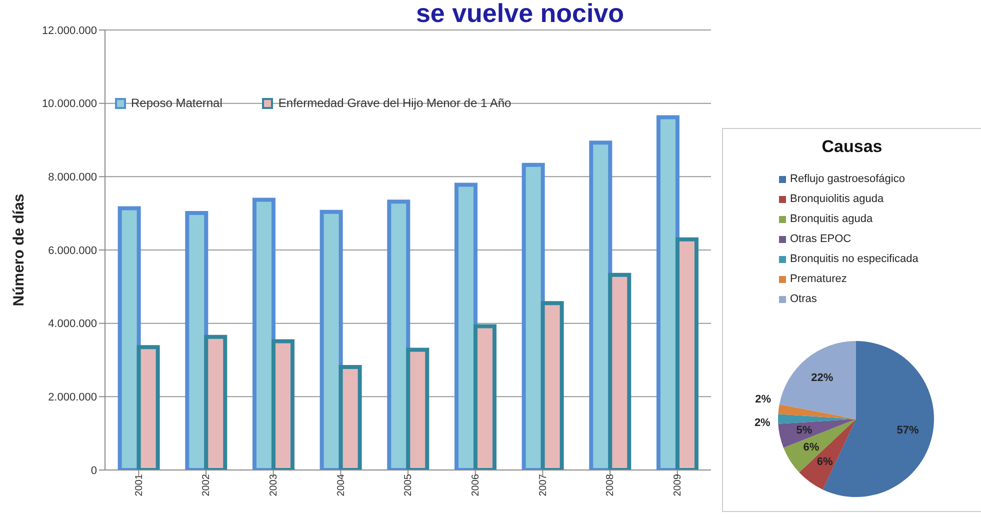  What do you see at coordinates (804, 430) in the screenshot?
I see `data-label: 5%` at bounding box center [804, 430].